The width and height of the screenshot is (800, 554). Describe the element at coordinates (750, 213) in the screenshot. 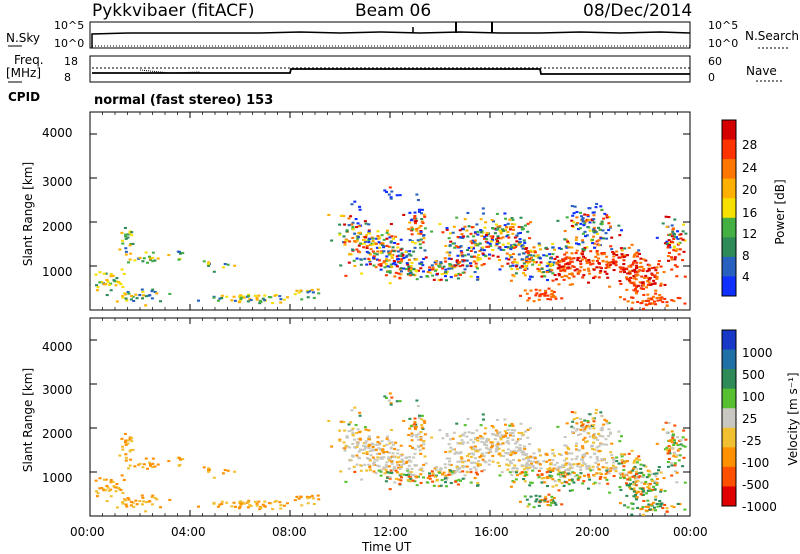

I see `power-cbar-tick: 16` at that location.